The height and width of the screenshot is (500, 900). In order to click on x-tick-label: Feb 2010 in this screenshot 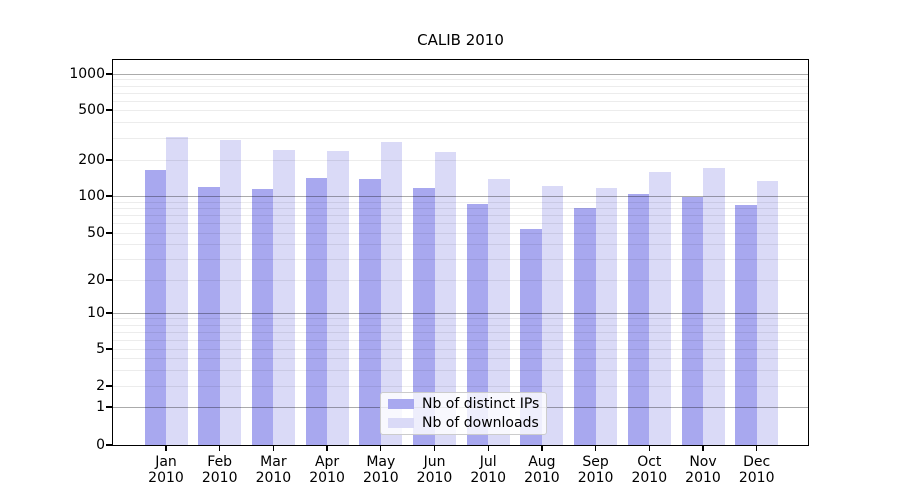, I will do `click(220, 470)`.